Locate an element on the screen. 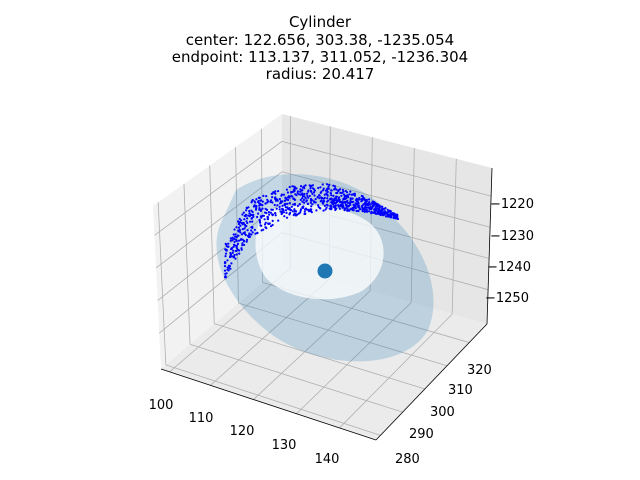  x-tick-label: 120 is located at coordinates (242, 431).